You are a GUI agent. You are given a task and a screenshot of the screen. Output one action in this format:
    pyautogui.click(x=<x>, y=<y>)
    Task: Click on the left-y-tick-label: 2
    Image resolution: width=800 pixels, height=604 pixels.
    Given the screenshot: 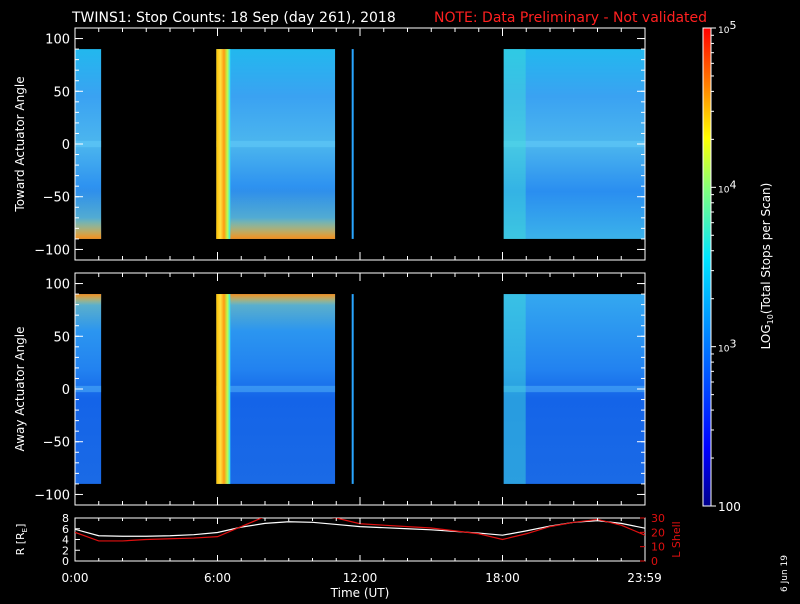 What is the action you would take?
    pyautogui.click(x=65, y=550)
    